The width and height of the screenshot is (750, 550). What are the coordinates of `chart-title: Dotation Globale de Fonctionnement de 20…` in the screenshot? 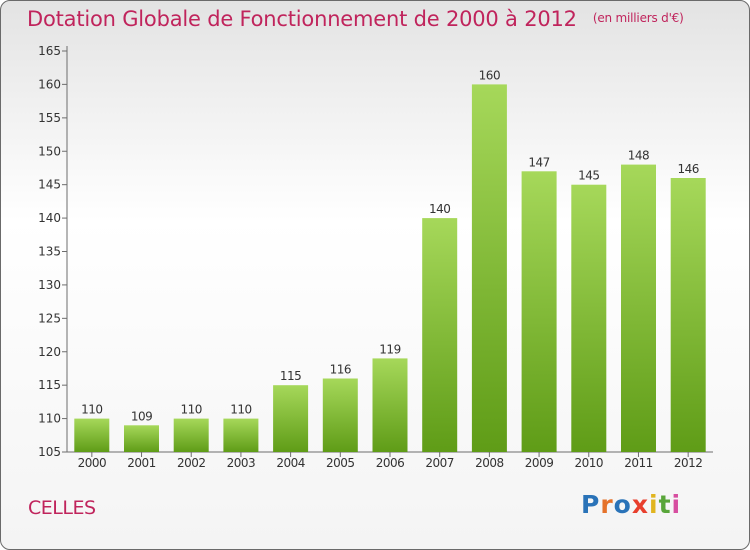 It's located at (355, 19).